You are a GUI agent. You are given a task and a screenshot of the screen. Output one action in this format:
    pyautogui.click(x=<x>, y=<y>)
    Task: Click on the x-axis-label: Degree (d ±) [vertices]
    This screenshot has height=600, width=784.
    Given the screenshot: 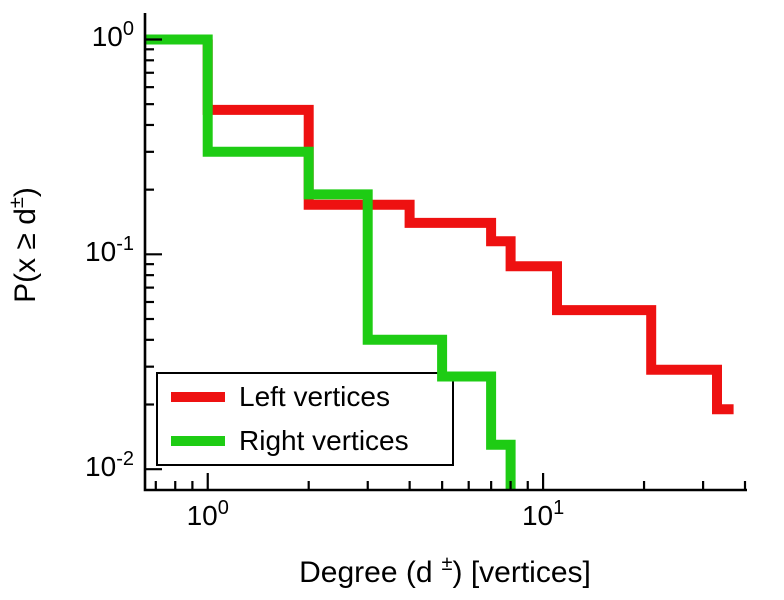 What is the action you would take?
    pyautogui.click(x=445, y=571)
    